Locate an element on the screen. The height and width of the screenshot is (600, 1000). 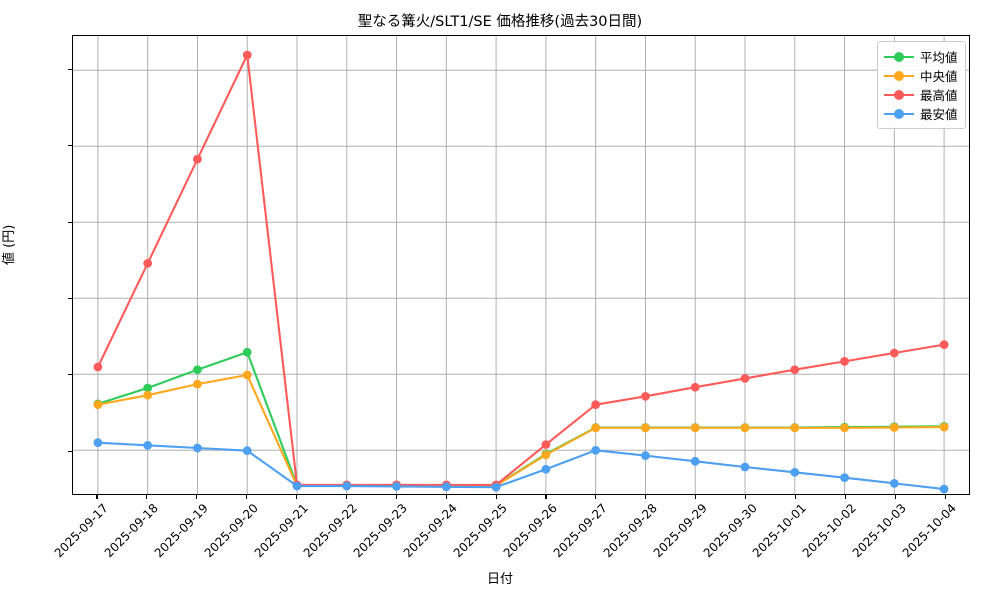
legend-item: 最安値 is located at coordinates (921, 113).